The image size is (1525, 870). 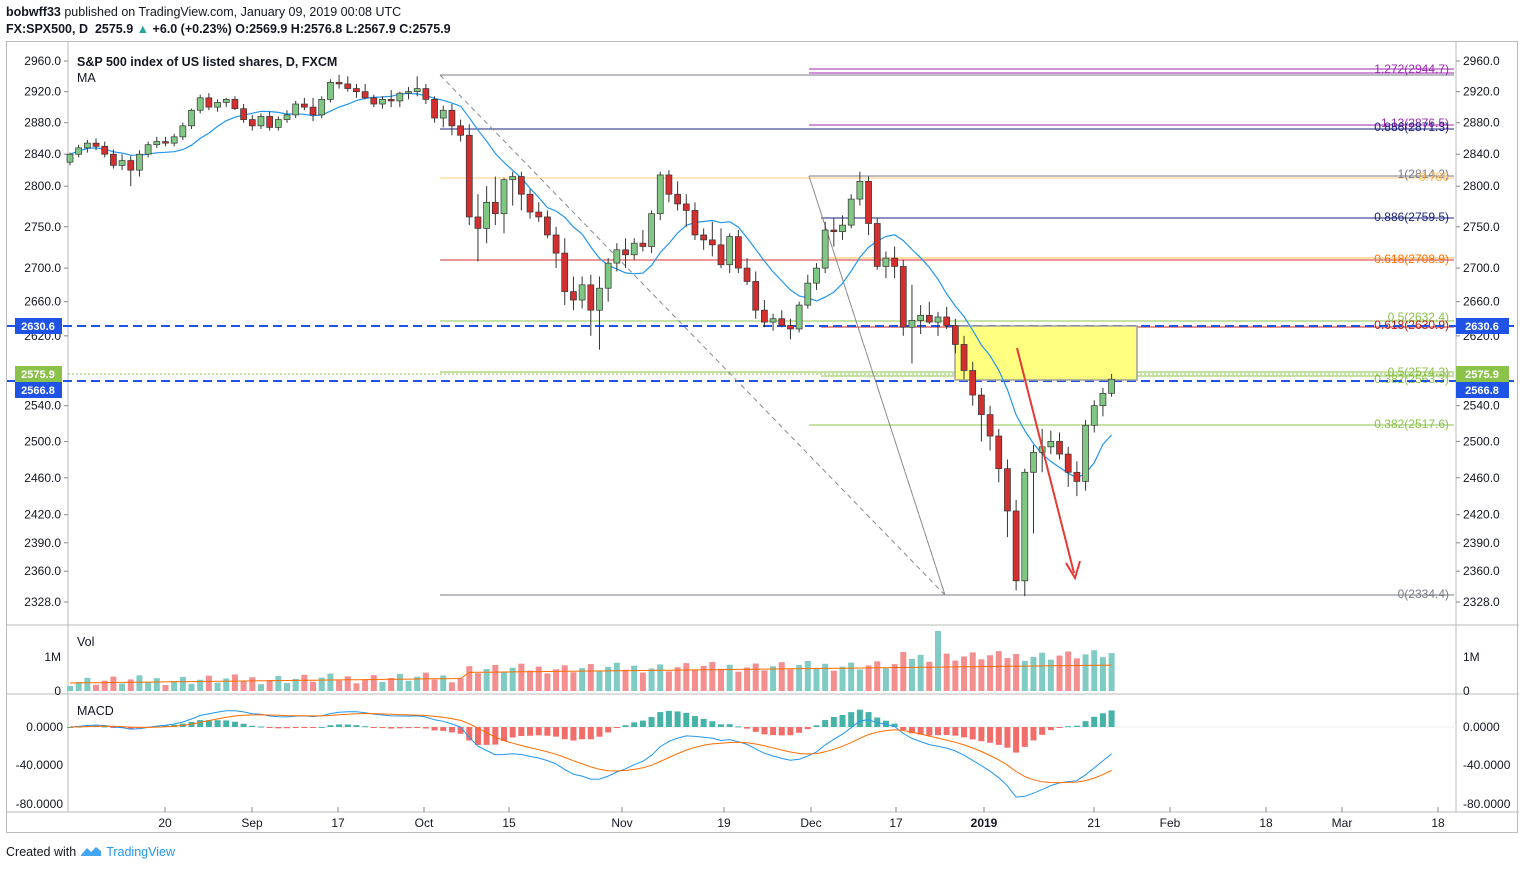 I want to click on fib-level-label: 1.272(2944.7), so click(x=1411, y=69).